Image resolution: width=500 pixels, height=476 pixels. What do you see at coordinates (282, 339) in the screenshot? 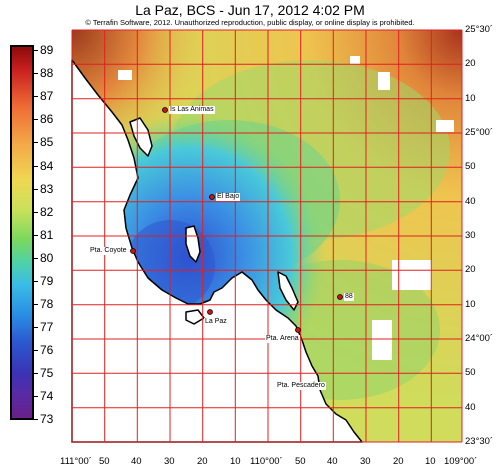
I see `place-label-pta-arena: Pta. Arena` at bounding box center [282, 339].